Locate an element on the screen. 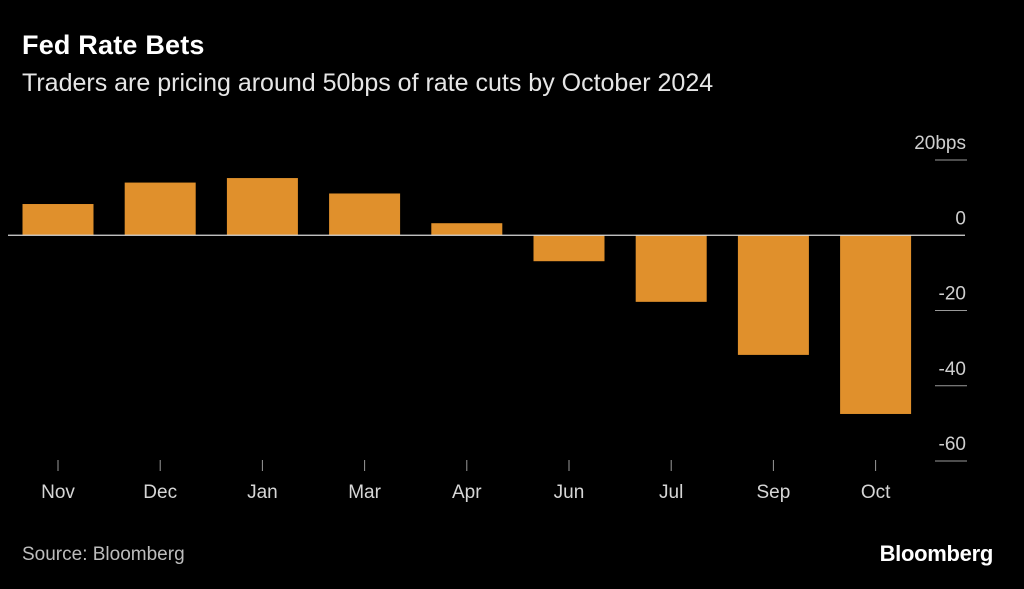  x-tick-label: Jul is located at coordinates (671, 492).